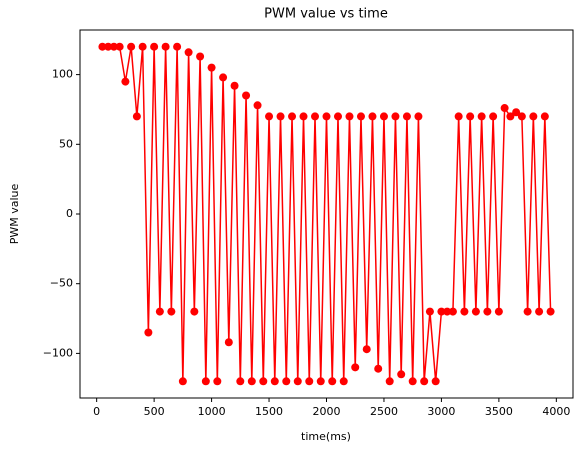 The width and height of the screenshot is (584, 453). What do you see at coordinates (96, 411) in the screenshot?
I see `x-tick-label: 0` at bounding box center [96, 411].